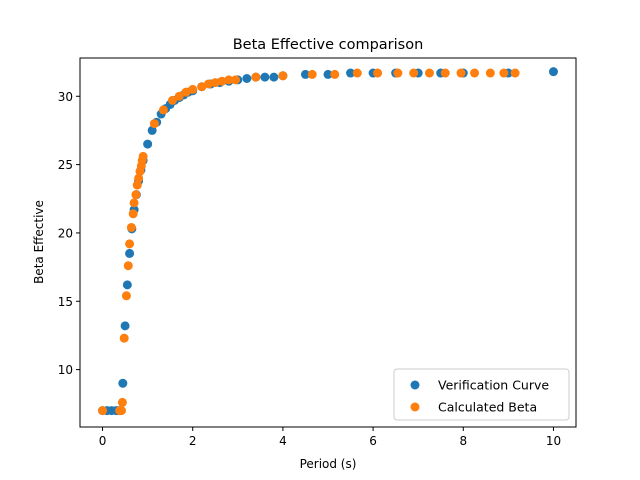 The height and width of the screenshot is (480, 640). Describe the element at coordinates (415, 407) in the screenshot. I see `legend-marker-calculated-beta` at that location.